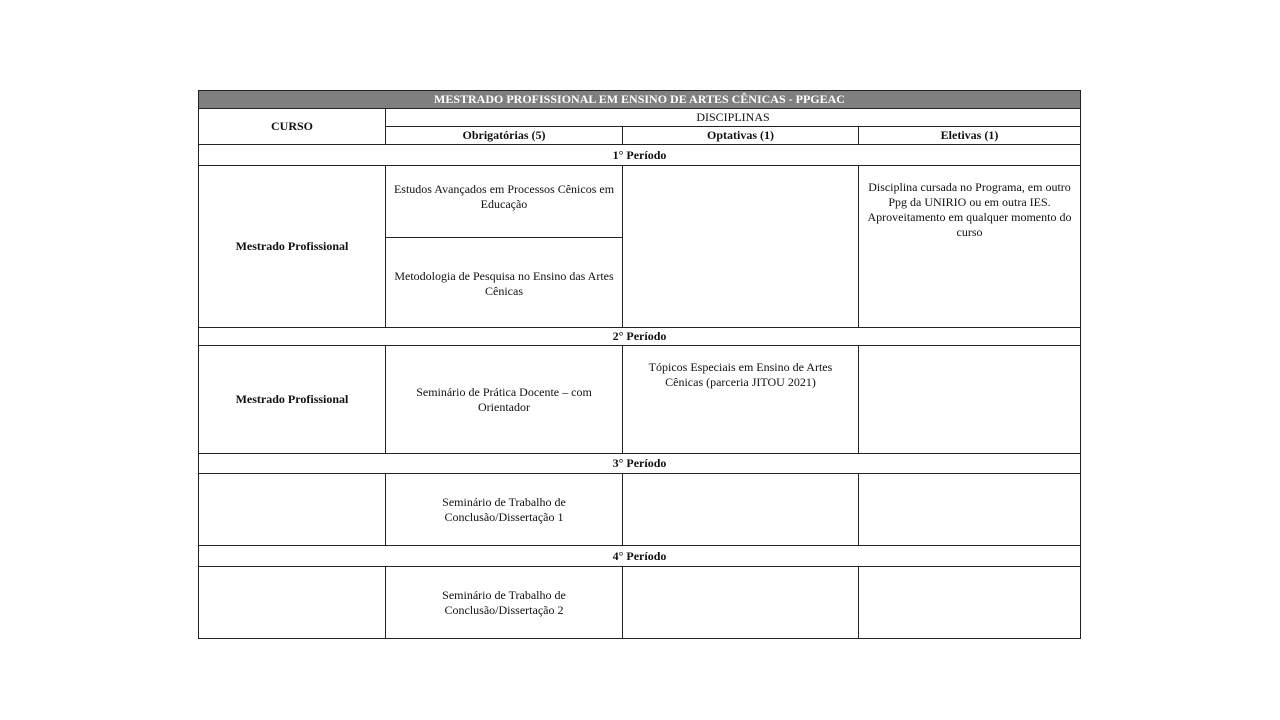 The width and height of the screenshot is (1280, 720). I want to click on period-4-eletivas, so click(969, 602).